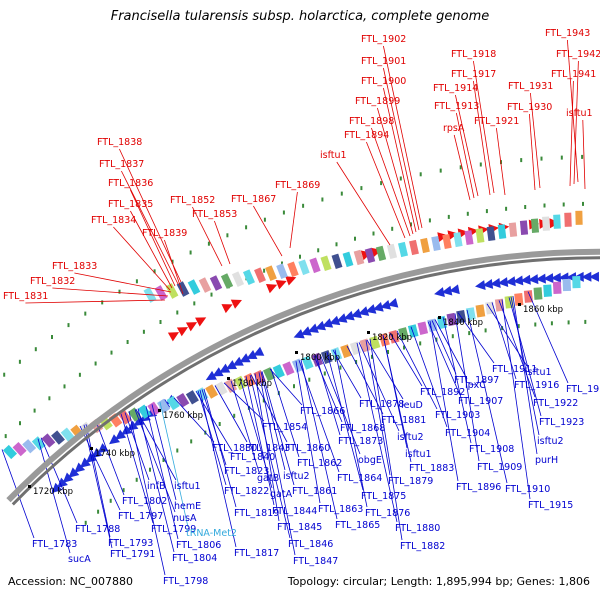 The width and height of the screenshot is (600, 600). I want to click on forward-gene-label: FTL_1942, so click(578, 54).